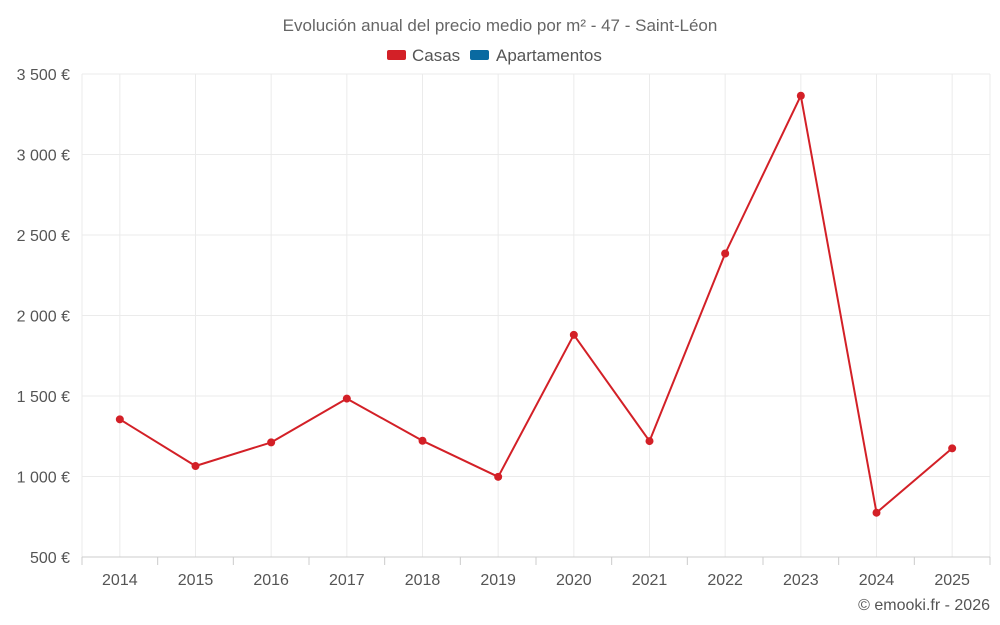 The height and width of the screenshot is (625, 1000). What do you see at coordinates (119, 419) in the screenshot?
I see `data-point-casas-2014` at bounding box center [119, 419].